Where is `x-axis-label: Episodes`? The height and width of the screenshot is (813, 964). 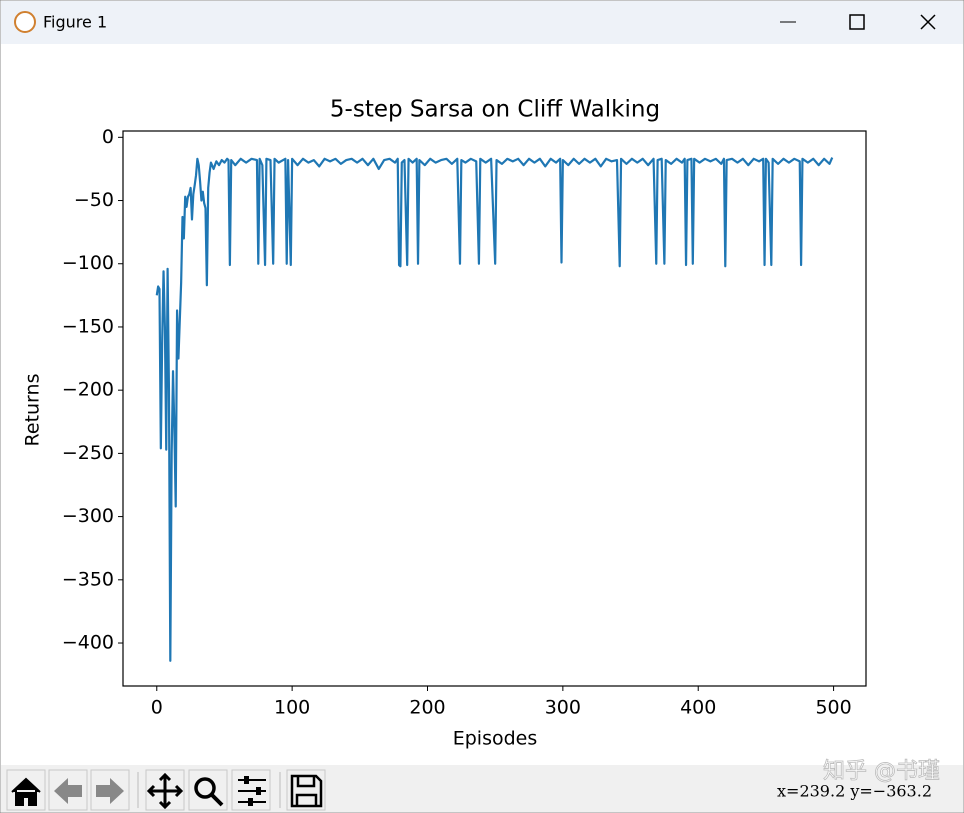
x-axis-label: Episodes is located at coordinates (495, 739).